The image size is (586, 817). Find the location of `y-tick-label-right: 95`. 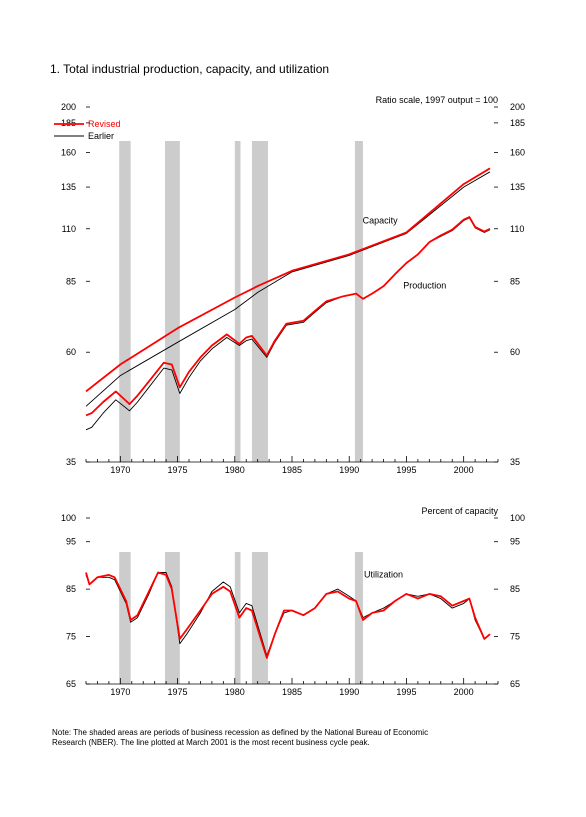

y-tick-label-right: 95 is located at coordinates (515, 542).